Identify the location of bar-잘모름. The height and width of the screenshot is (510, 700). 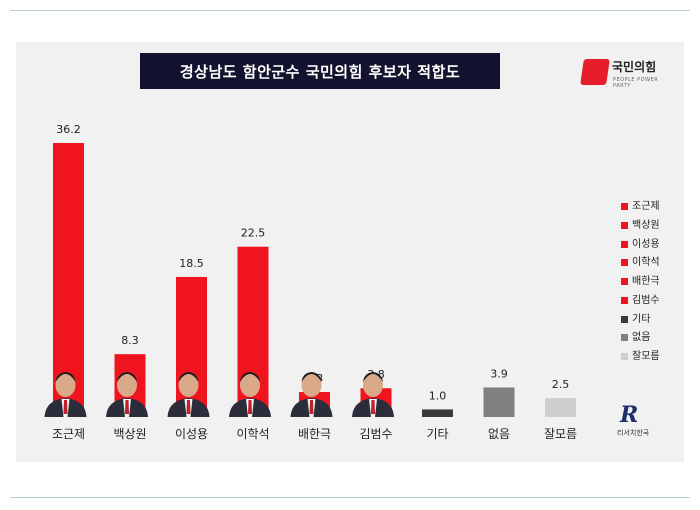
(560, 407).